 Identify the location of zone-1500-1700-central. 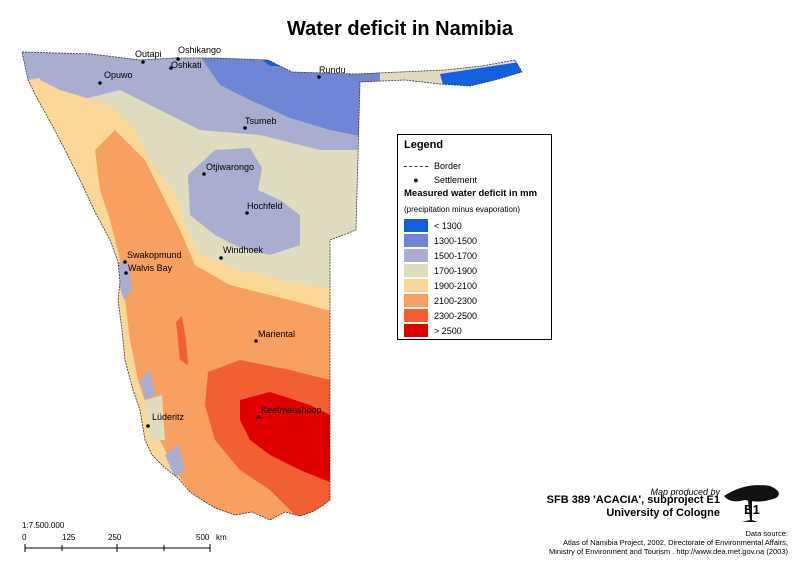
(244, 201).